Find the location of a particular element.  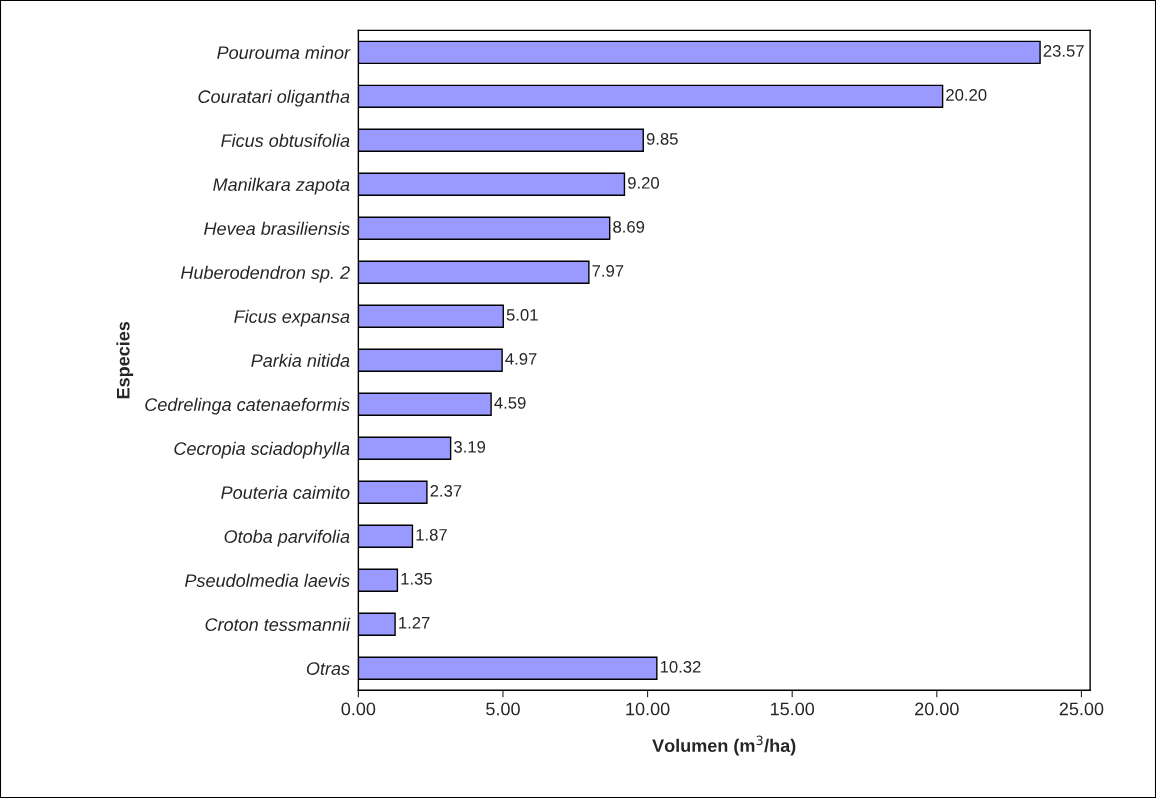

x-tick-label: 0.00 is located at coordinates (358, 709).